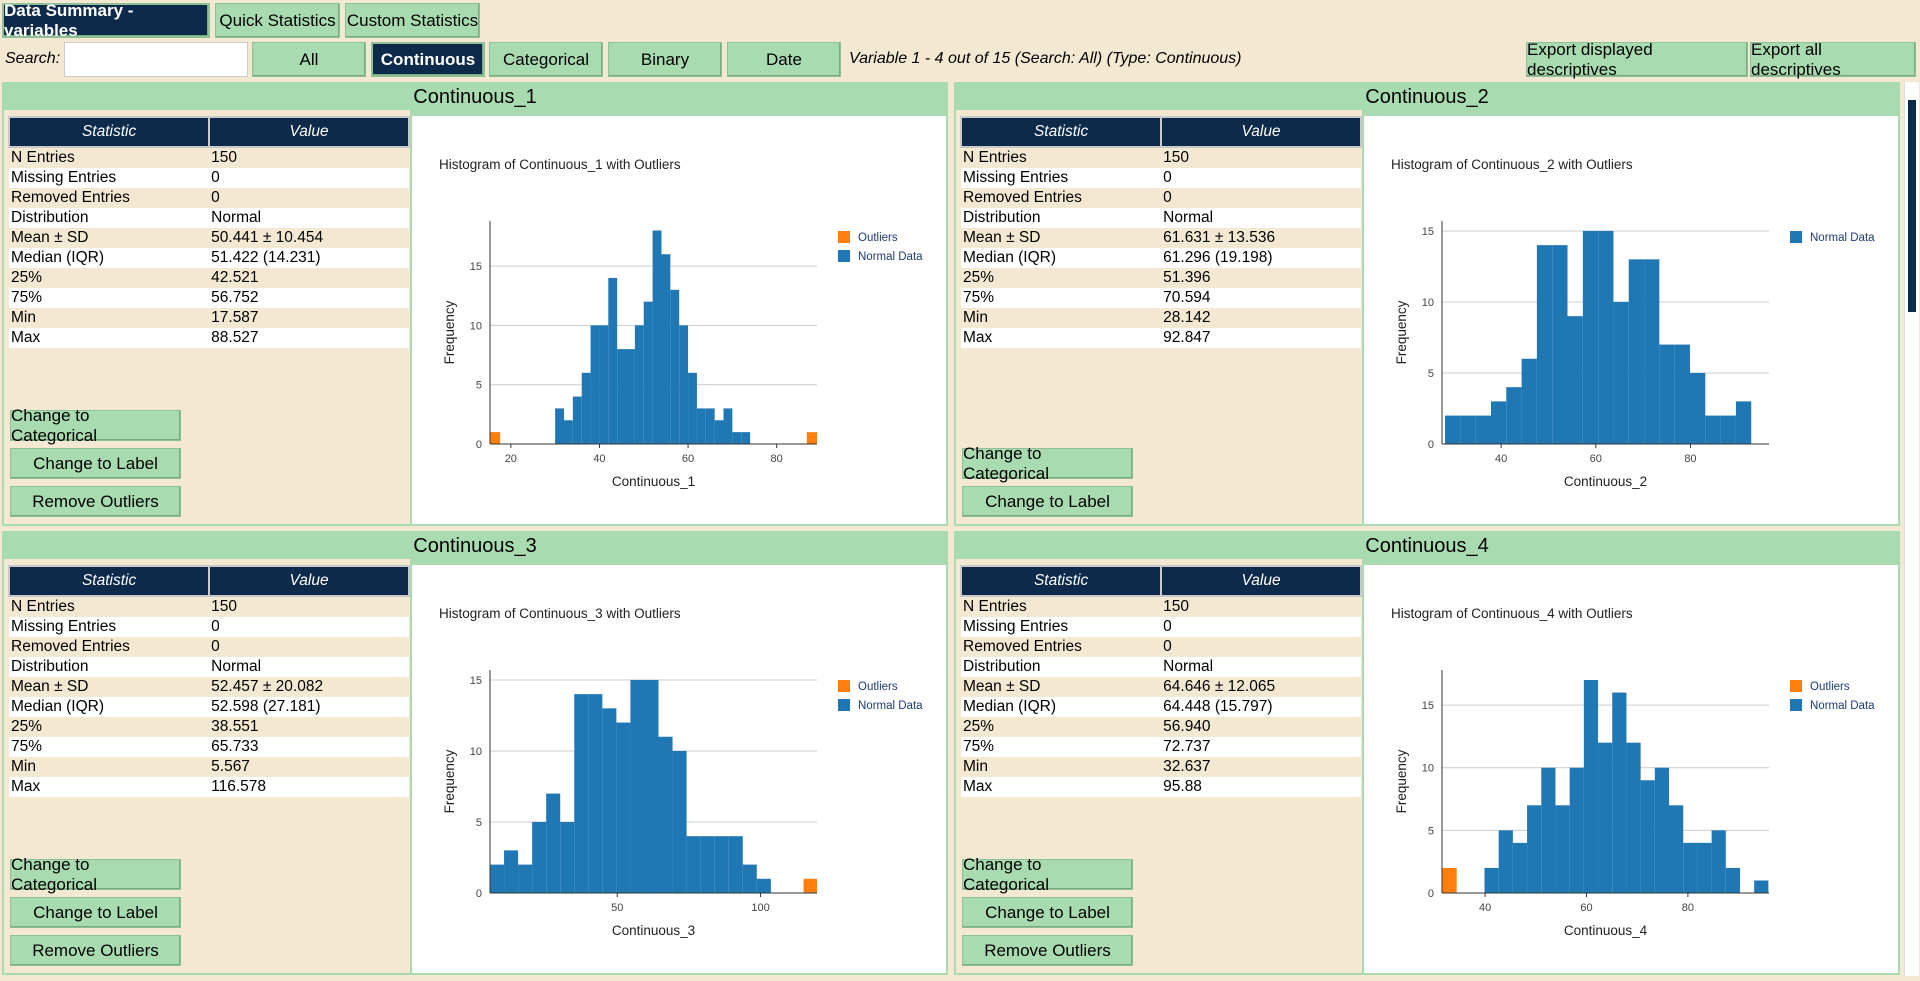 Image resolution: width=1920 pixels, height=981 pixels. What do you see at coordinates (449, 332) in the screenshot?
I see `y-axis-label: Frequency` at bounding box center [449, 332].